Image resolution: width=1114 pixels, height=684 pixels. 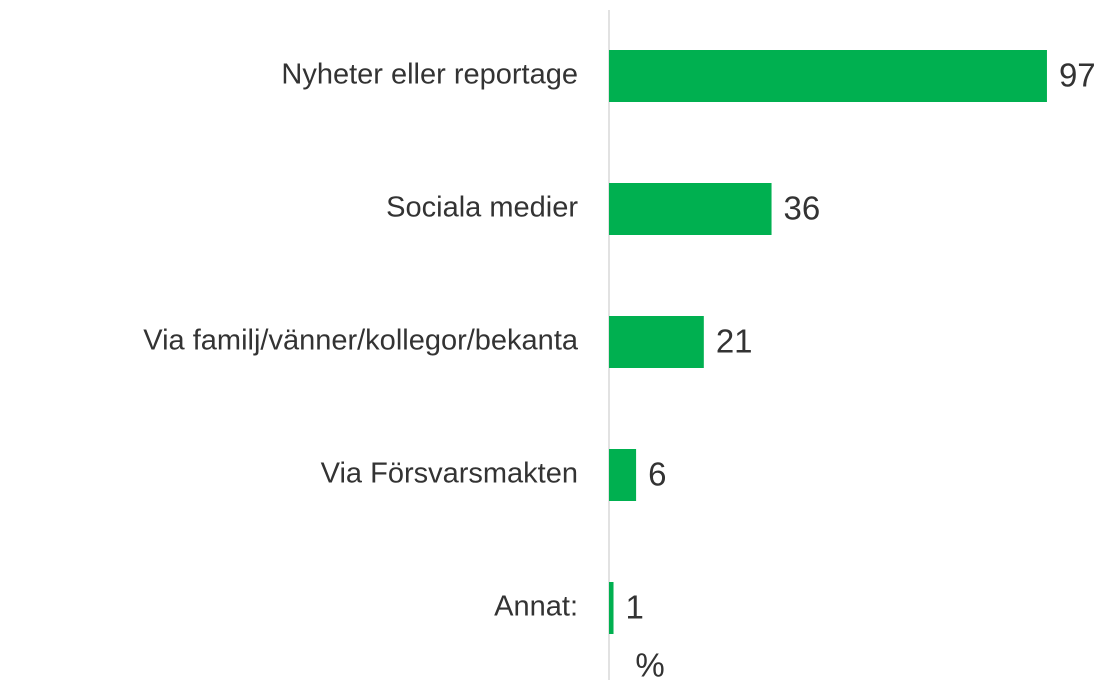 What do you see at coordinates (657, 474) in the screenshot?
I see `value-label: 6` at bounding box center [657, 474].